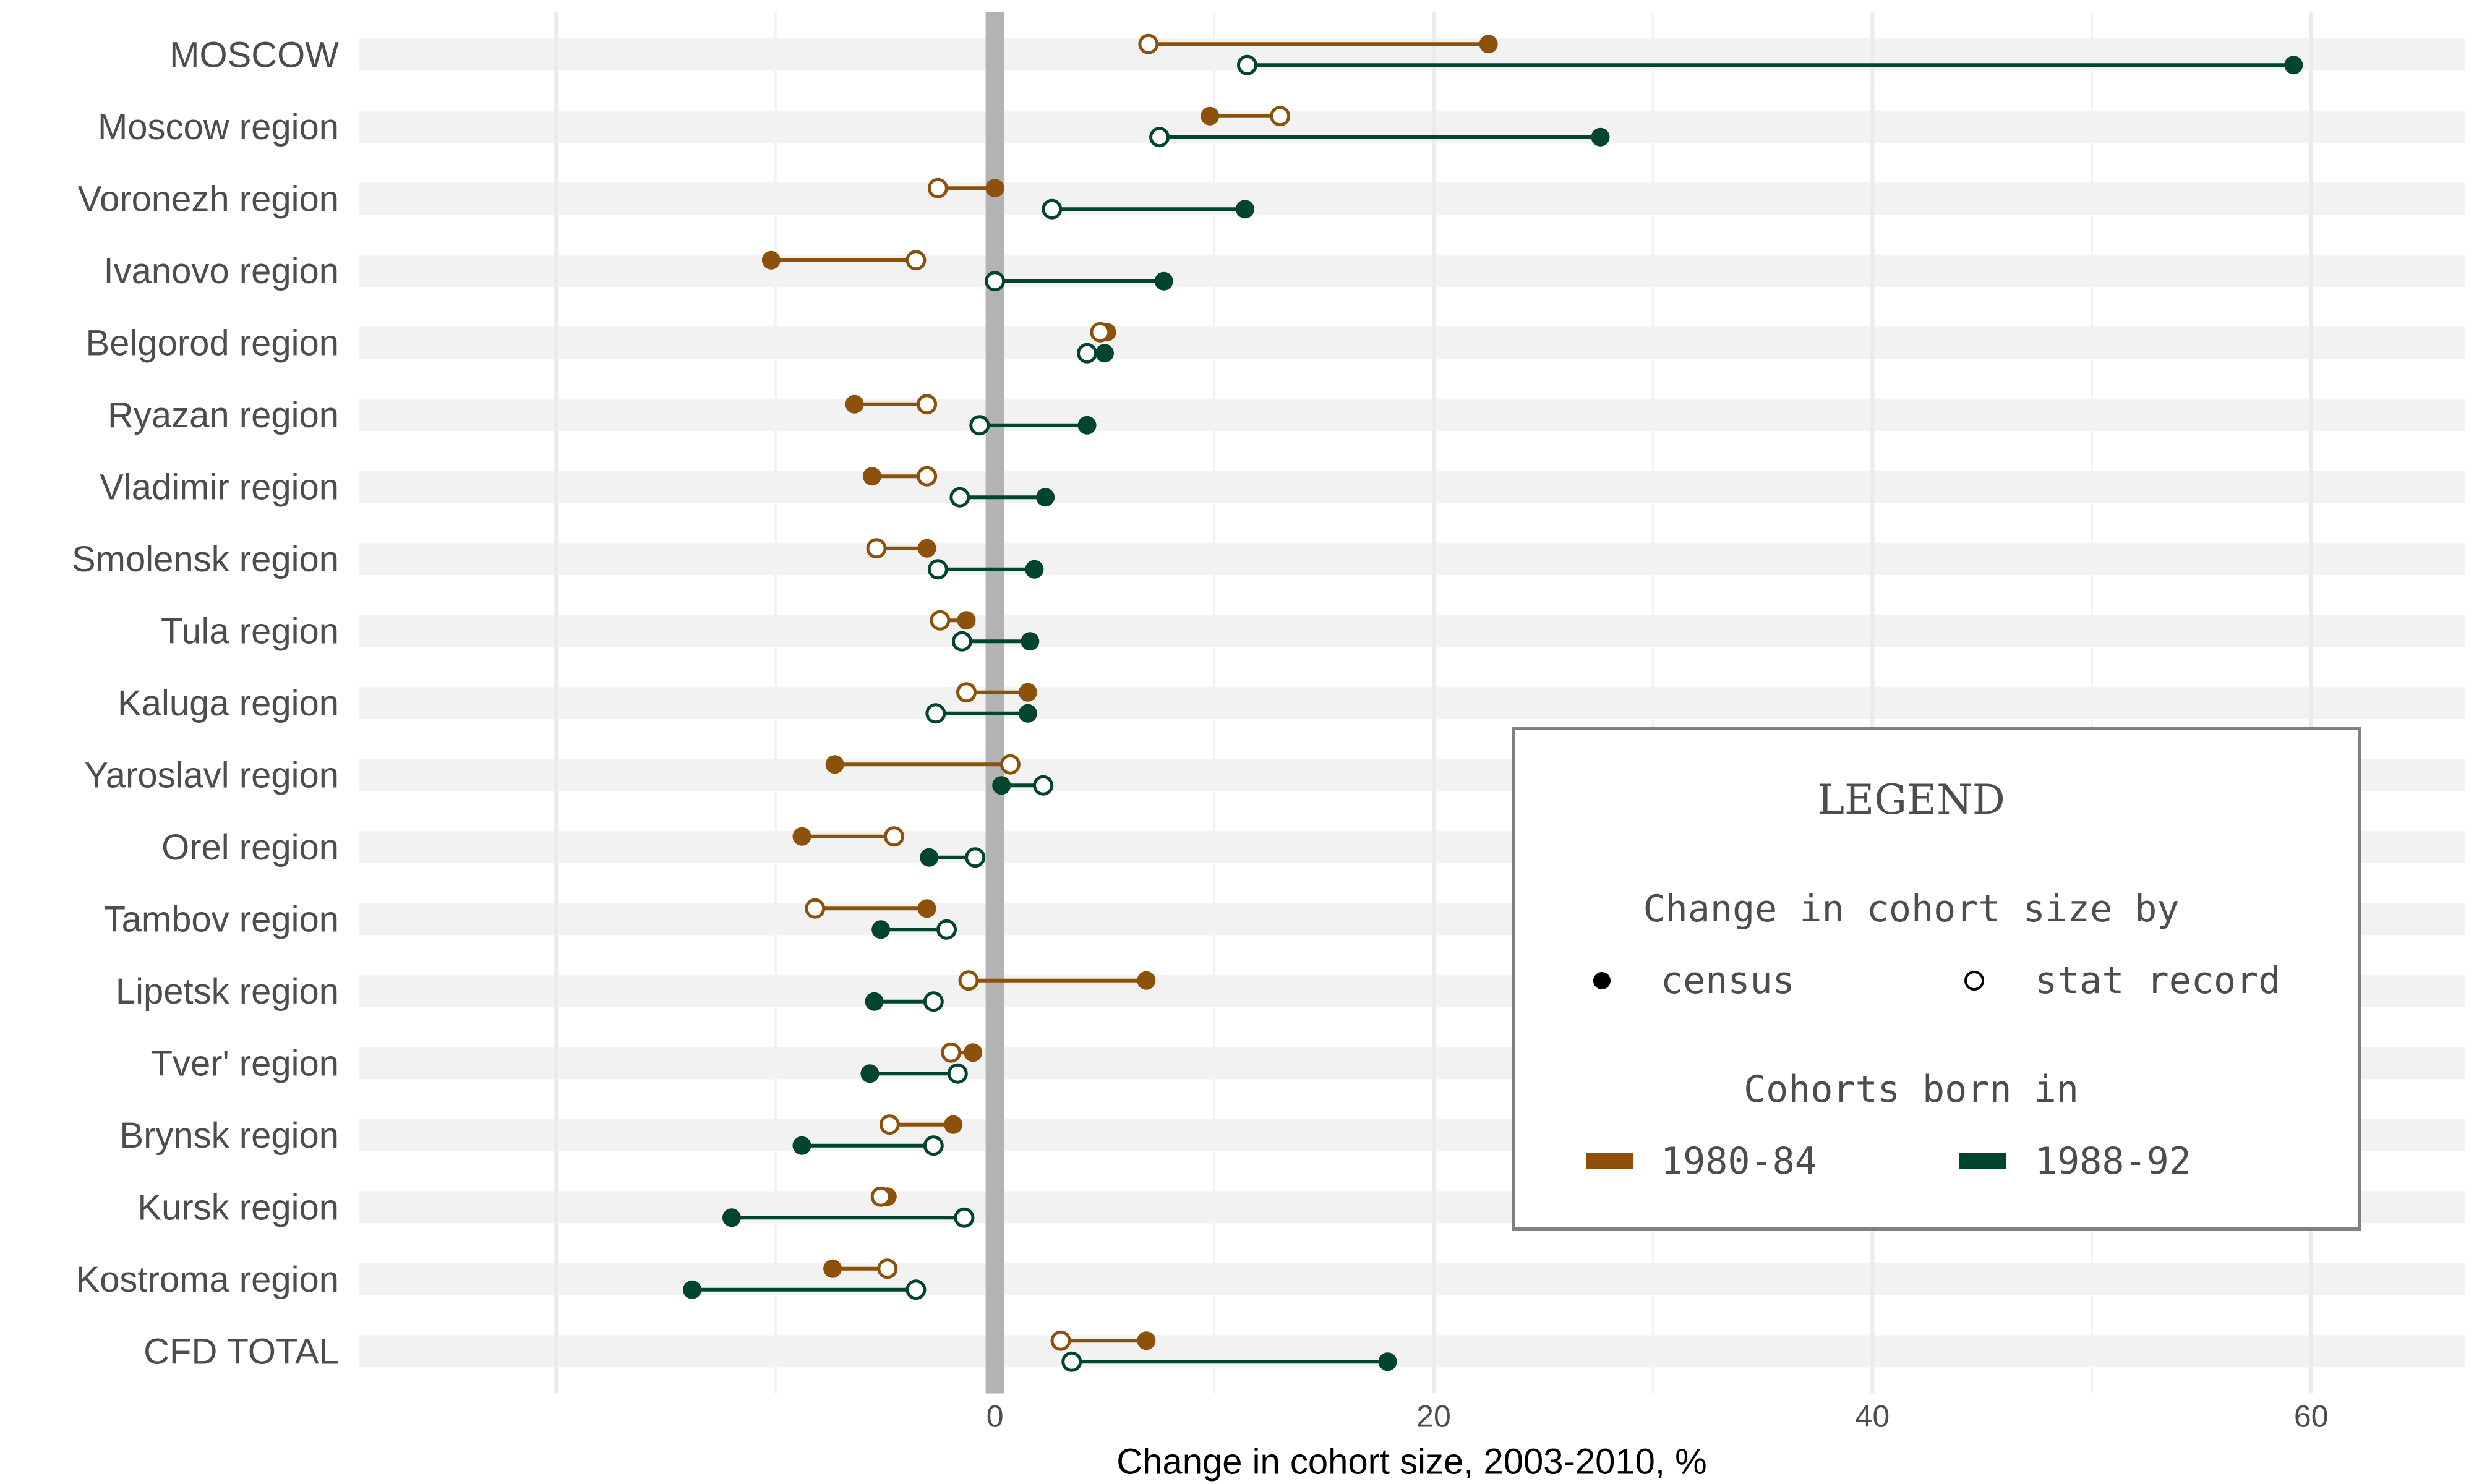 The height and width of the screenshot is (1484, 2474). I want to click on x-tick-label-60: 60, so click(2311, 1416).